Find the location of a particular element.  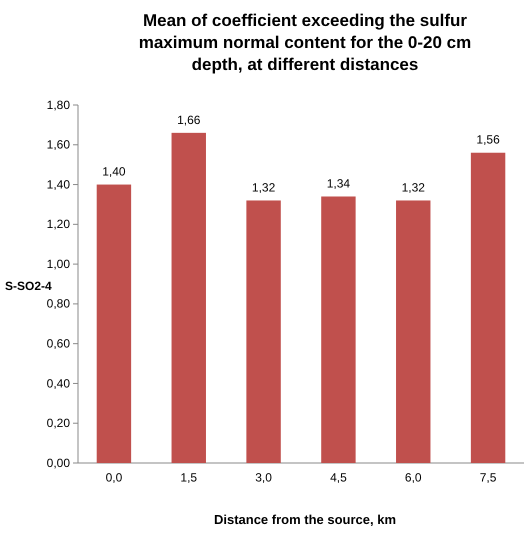

y-tick-label: 1,00 is located at coordinates (58, 263).